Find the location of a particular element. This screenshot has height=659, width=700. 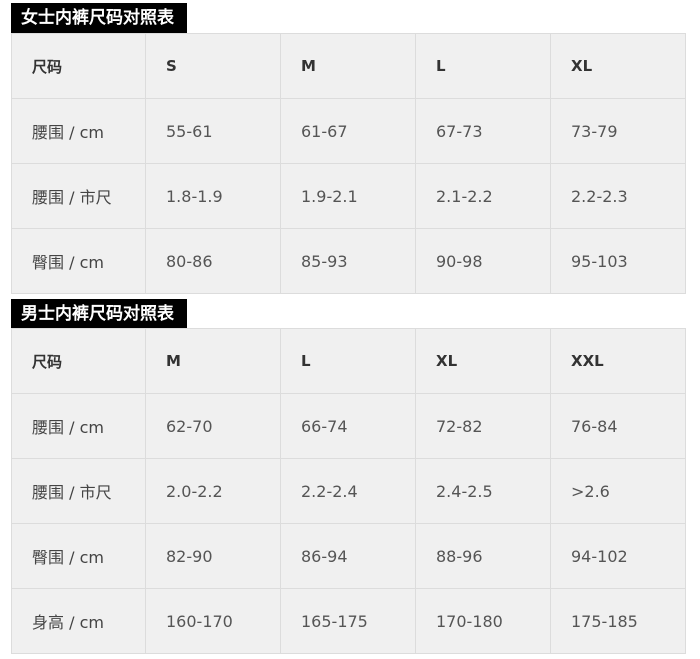

table-row: 腰围 / 市尺 2.0-2.2 2.2-2.4 2.4-2.5 >2.6 is located at coordinates (348, 491).